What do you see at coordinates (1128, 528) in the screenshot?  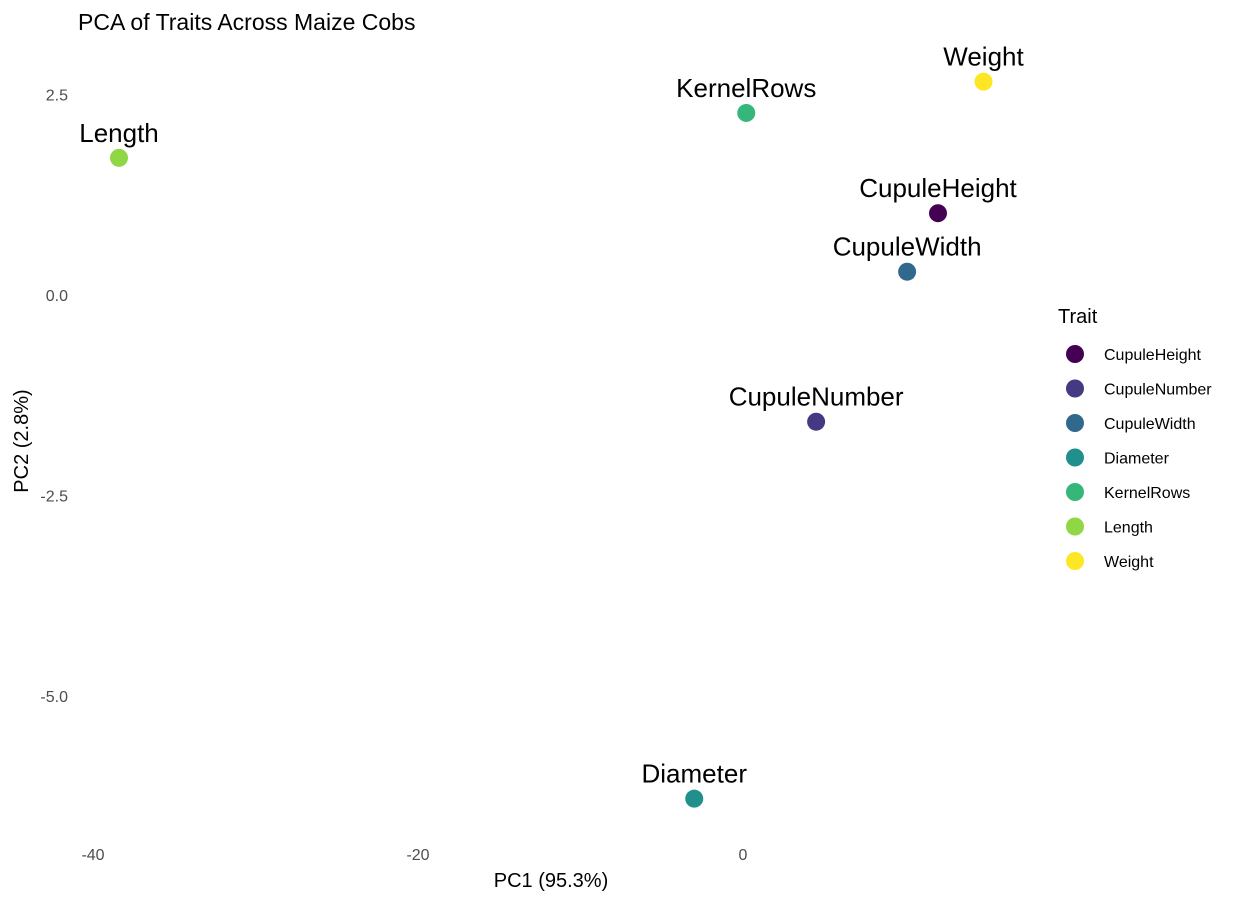 I see `legend-label-length: Length` at bounding box center [1128, 528].